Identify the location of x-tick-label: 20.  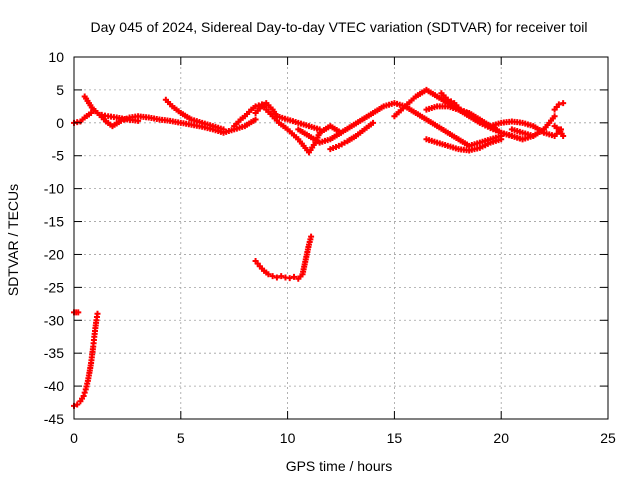
(501, 438).